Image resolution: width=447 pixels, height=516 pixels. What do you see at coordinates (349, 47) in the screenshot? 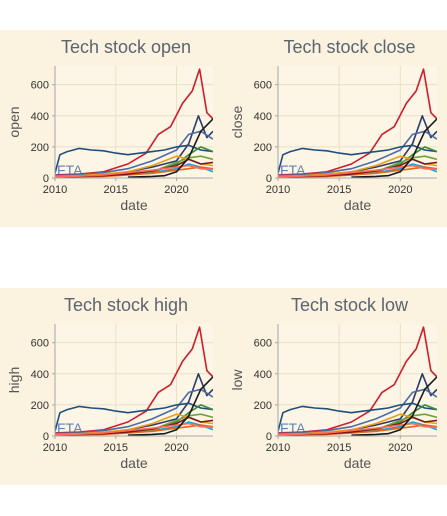
I see `chart-title: Tech stock close` at bounding box center [349, 47].